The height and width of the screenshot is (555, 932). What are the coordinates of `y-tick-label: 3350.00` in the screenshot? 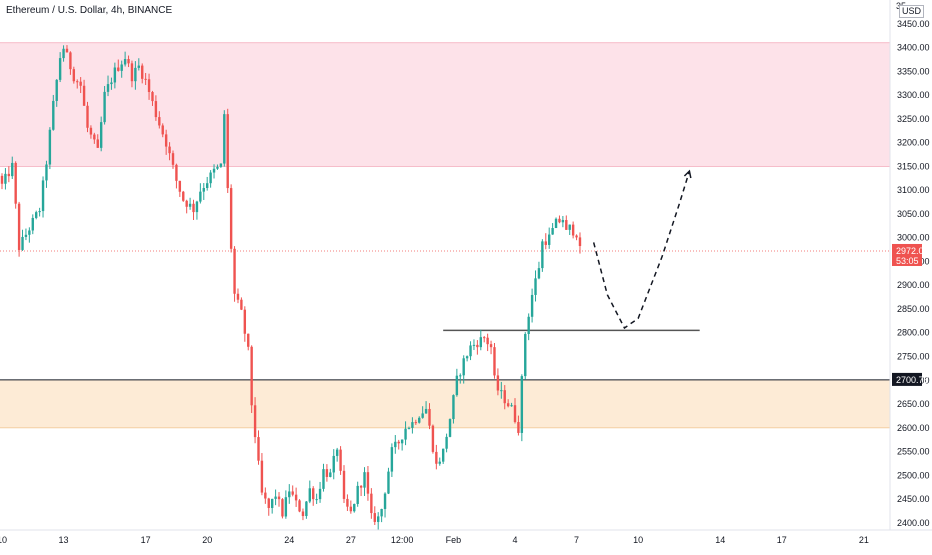 It's located at (913, 71).